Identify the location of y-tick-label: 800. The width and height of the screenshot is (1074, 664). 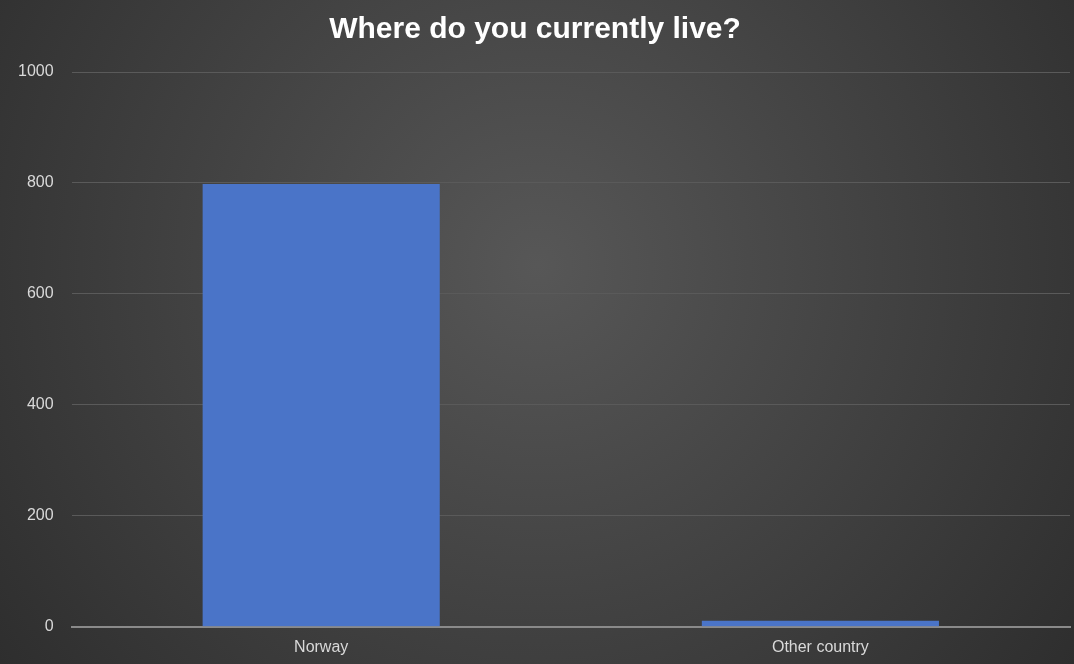
(40, 182).